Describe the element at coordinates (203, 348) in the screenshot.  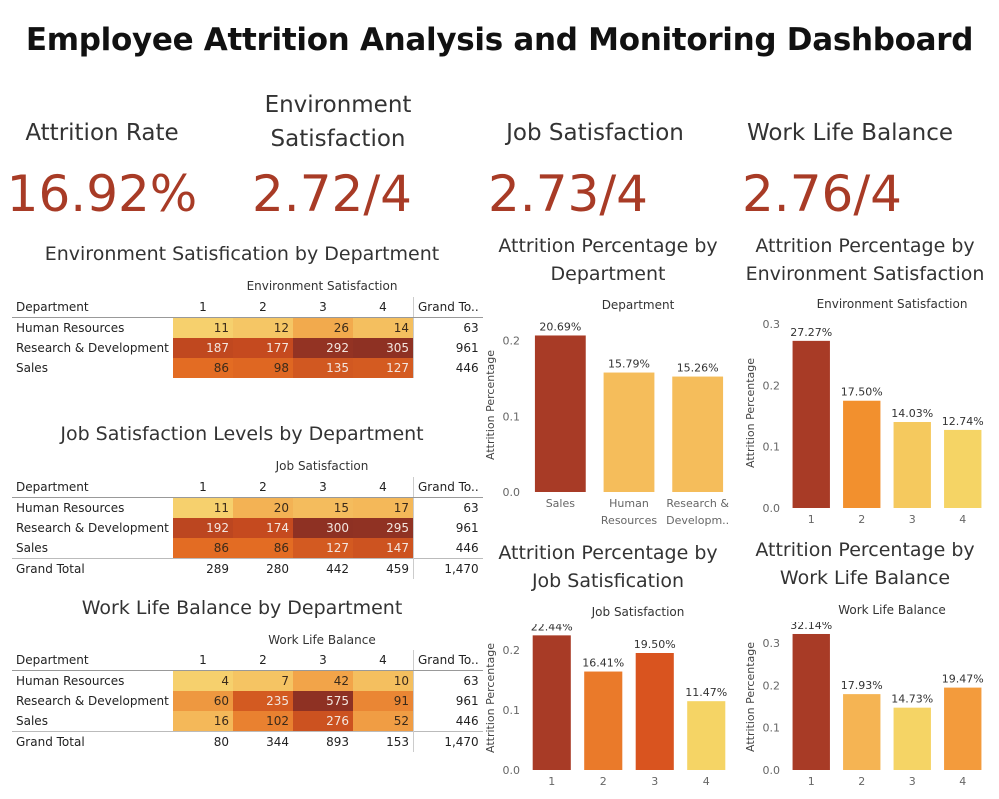
I see `heat-cell: 187` at that location.